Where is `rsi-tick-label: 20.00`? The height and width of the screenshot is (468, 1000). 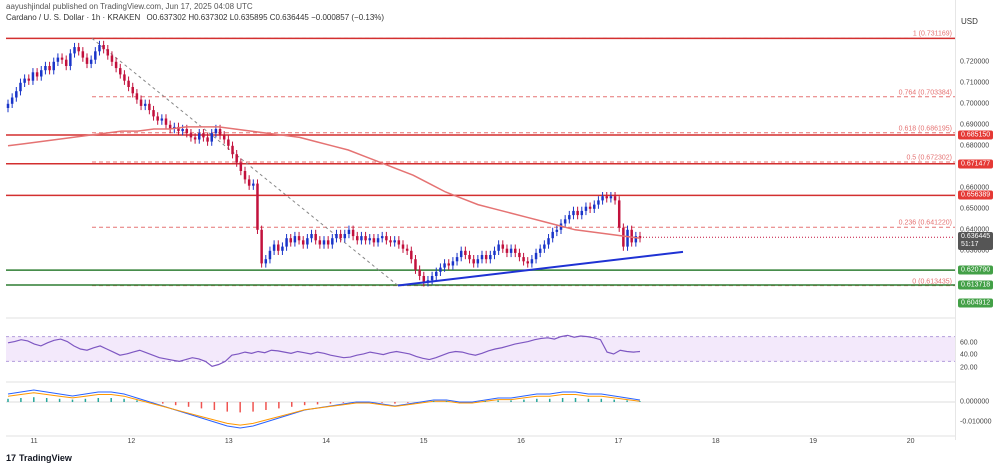
rsi-tick-label: 20.00 is located at coordinates (969, 368).